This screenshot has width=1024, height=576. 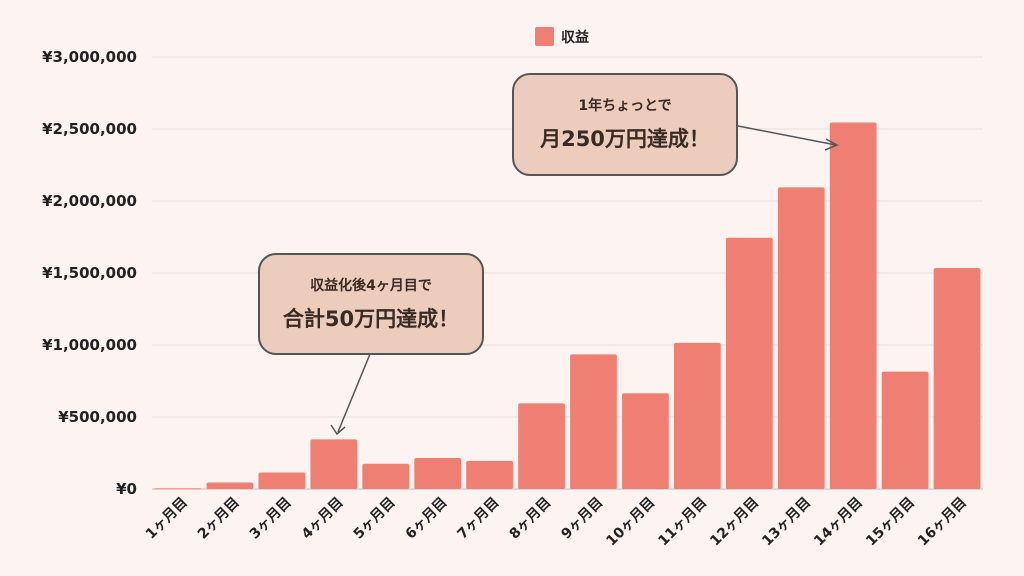 What do you see at coordinates (371, 286) in the screenshot?
I see `callout-4th-month-line1: 収益化後4ヶ月目で` at bounding box center [371, 286].